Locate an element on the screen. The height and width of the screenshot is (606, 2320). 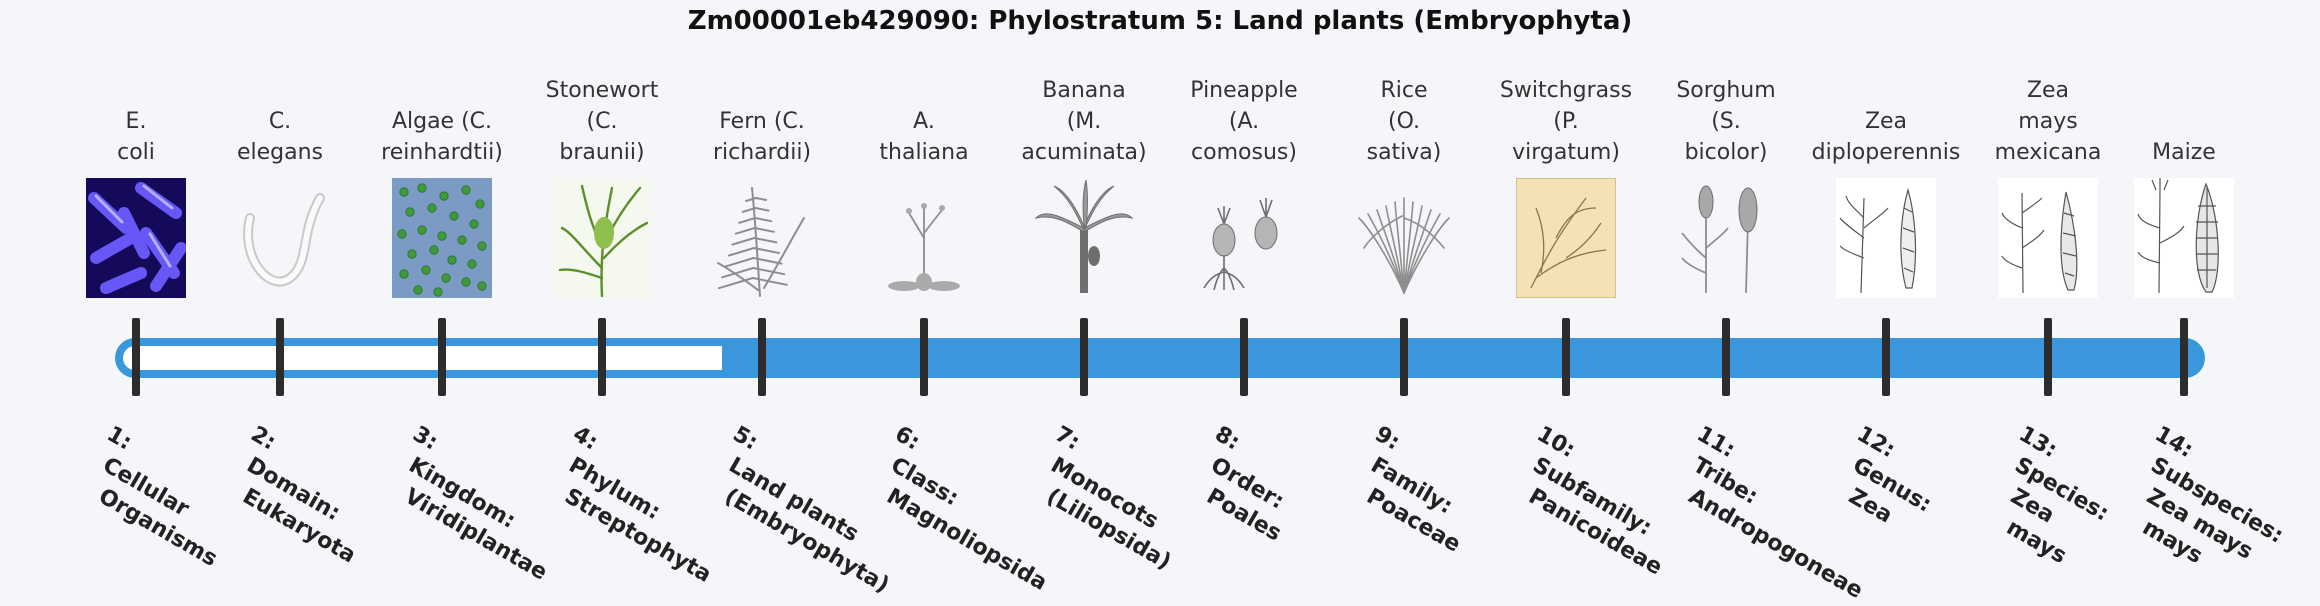
species-name: Pineapple (A. comosus) is located at coordinates (1244, 121).